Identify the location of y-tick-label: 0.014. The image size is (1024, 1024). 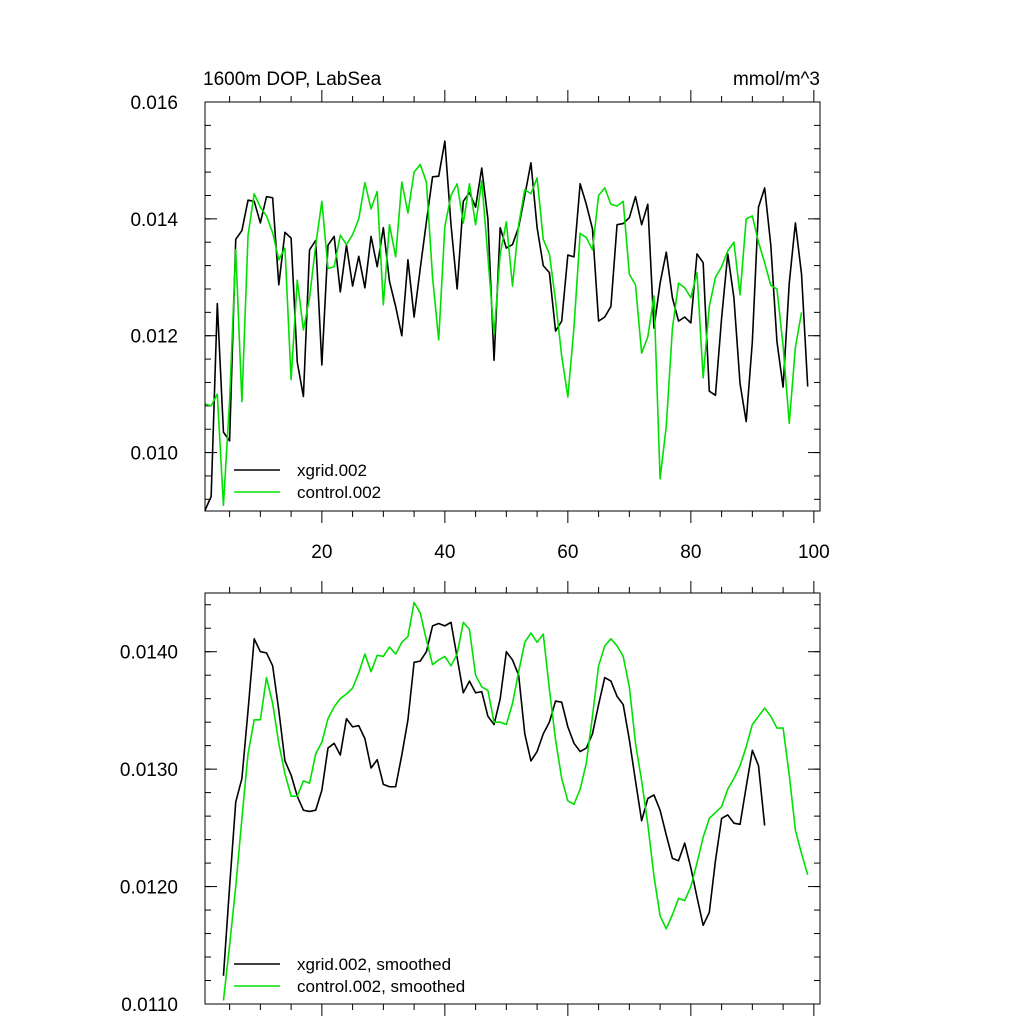
(154, 220).